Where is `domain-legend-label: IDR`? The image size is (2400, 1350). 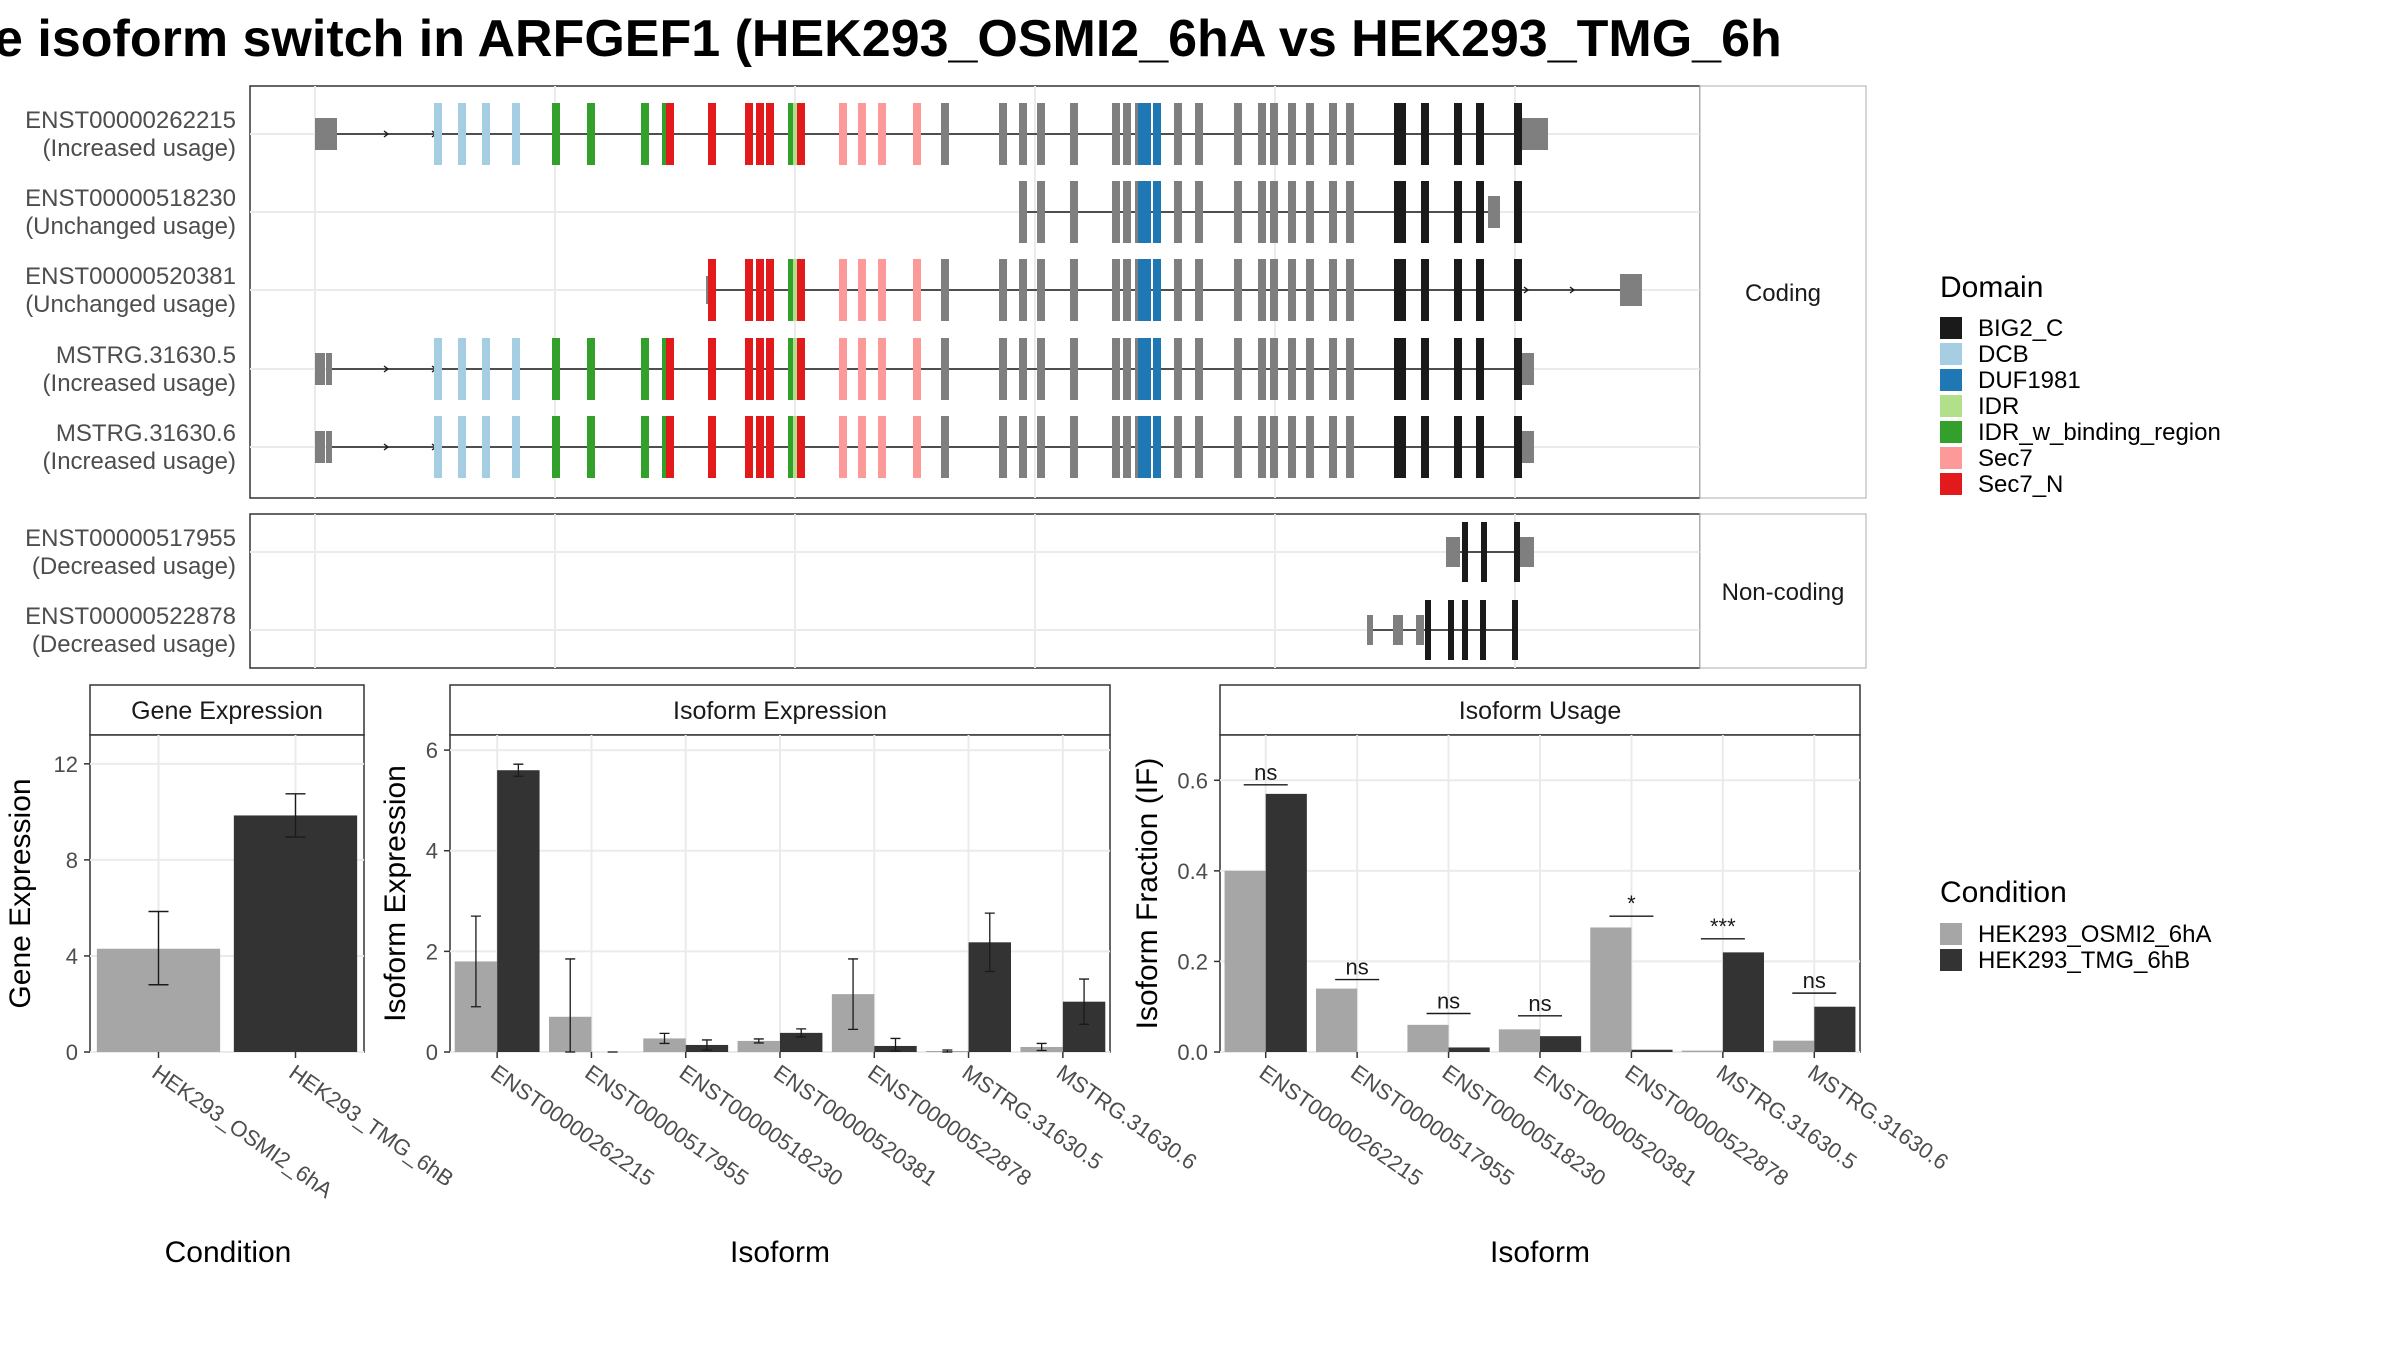 domain-legend-label: IDR is located at coordinates (1998, 406).